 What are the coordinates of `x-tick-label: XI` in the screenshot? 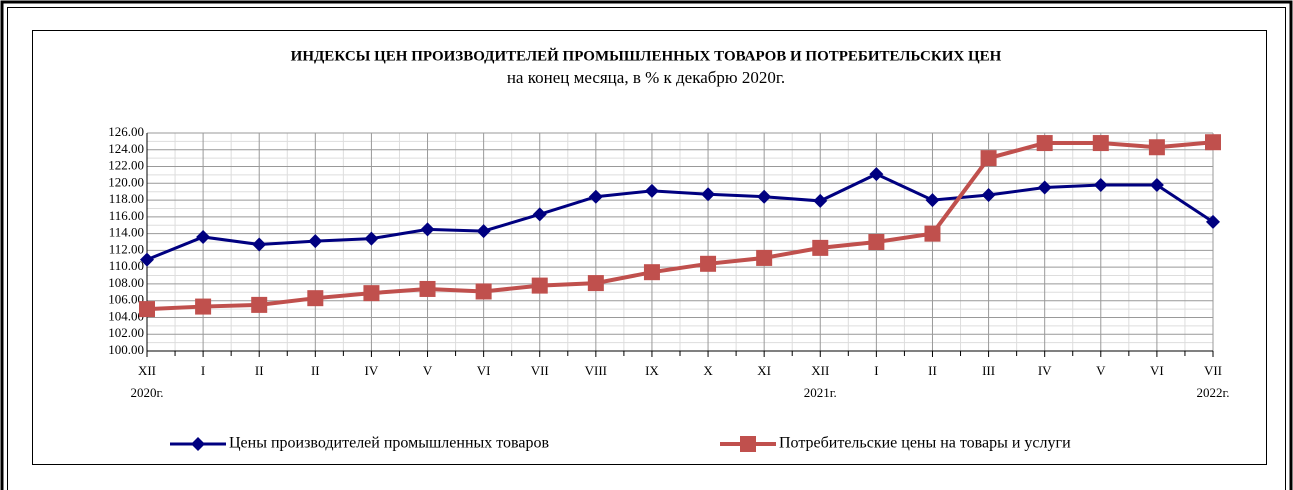 It's located at (764, 370).